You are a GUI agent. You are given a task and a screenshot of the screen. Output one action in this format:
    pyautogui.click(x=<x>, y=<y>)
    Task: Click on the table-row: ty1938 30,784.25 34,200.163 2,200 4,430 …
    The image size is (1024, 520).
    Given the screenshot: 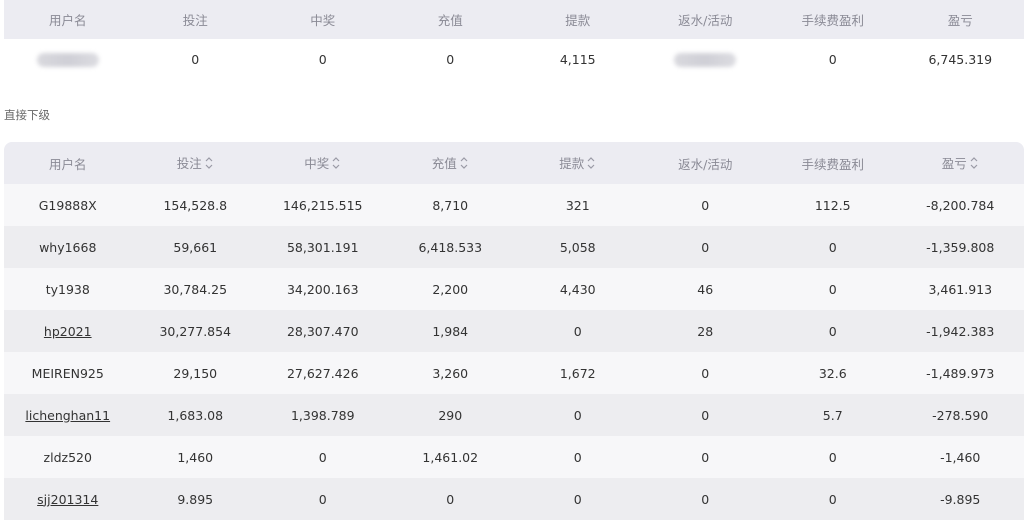 What is the action you would take?
    pyautogui.click(x=514, y=289)
    